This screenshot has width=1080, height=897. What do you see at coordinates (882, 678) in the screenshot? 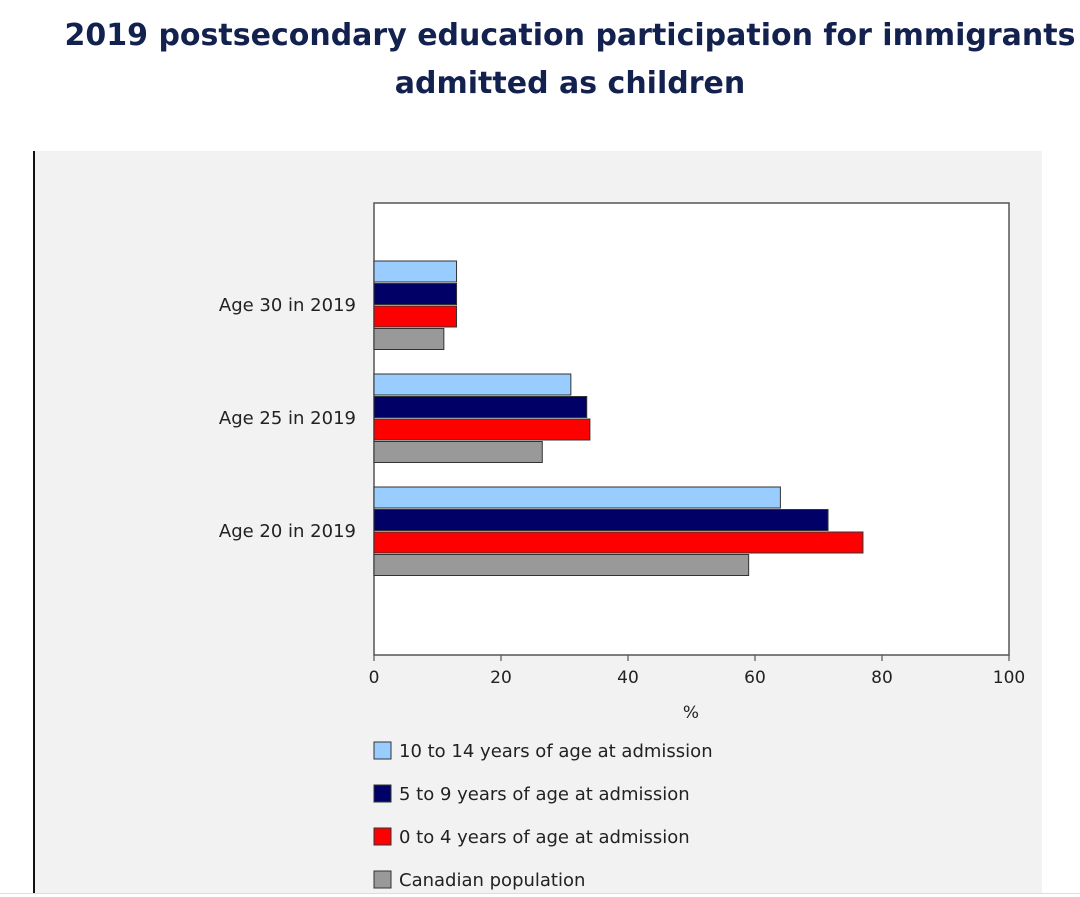
I see `x-tick-label-4: 80` at bounding box center [882, 678].